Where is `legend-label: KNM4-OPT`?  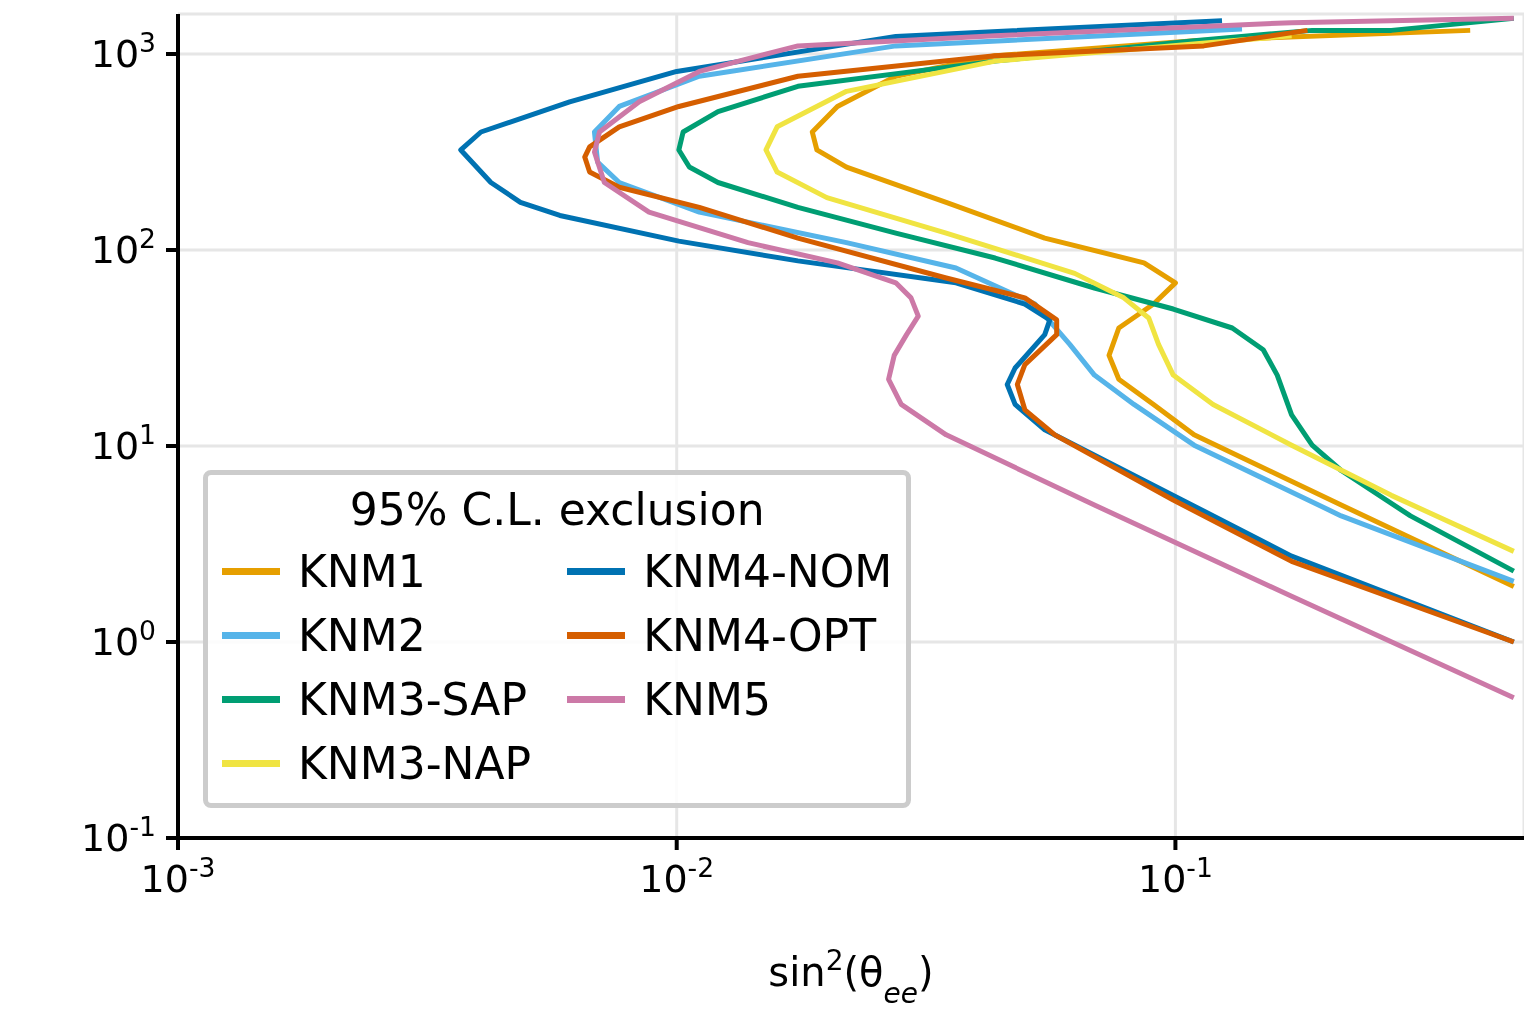
legend-label: KNM4-OPT is located at coordinates (760, 635).